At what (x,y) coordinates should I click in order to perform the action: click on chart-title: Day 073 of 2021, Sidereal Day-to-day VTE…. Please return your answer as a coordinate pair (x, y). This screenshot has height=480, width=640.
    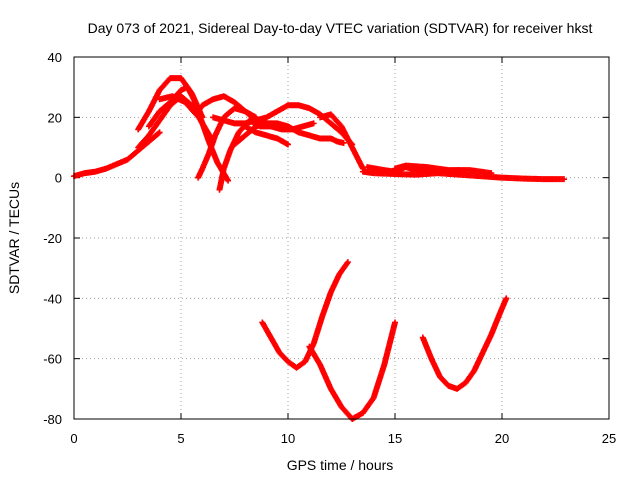
    Looking at the image, I should click on (340, 28).